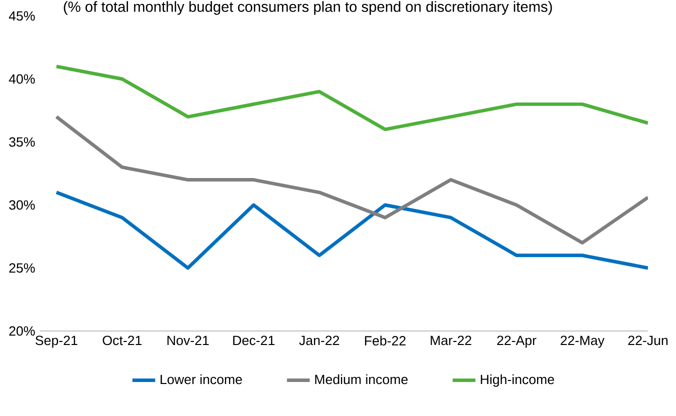  Describe the element at coordinates (21, 16) in the screenshot. I see `y-tick-label: 45%` at that location.